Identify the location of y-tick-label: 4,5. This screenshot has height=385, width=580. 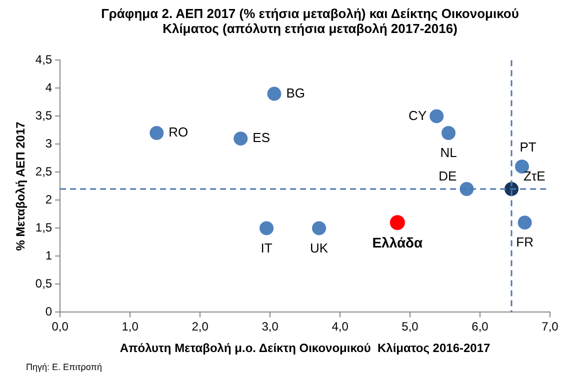
(43, 59).